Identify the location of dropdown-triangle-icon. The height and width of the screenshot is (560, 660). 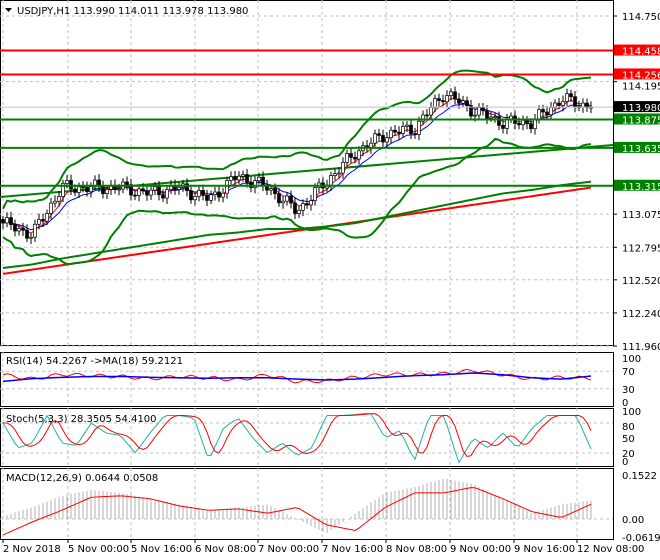
(8, 10).